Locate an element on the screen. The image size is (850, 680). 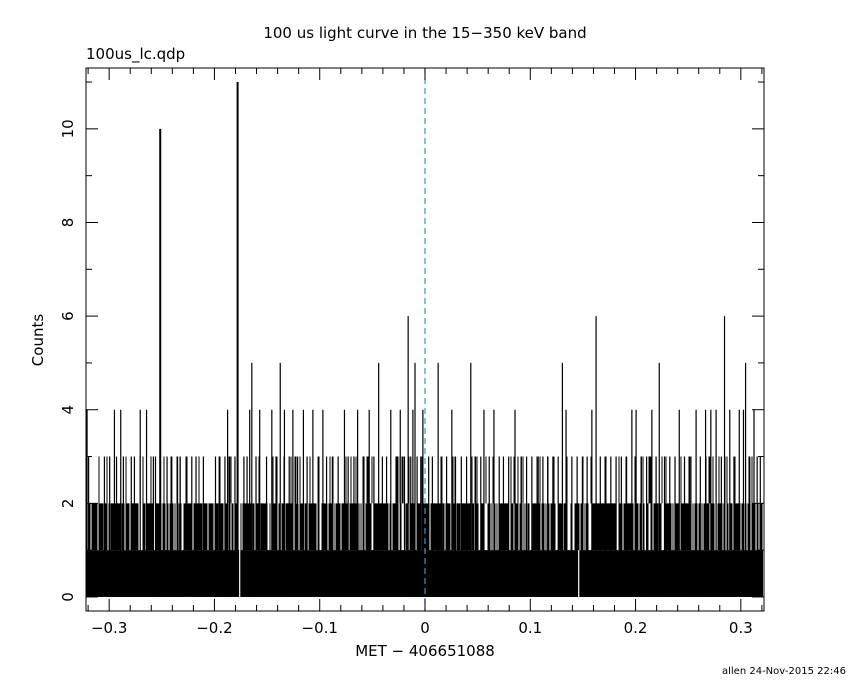
y-tick-label: 10 is located at coordinates (68, 128).